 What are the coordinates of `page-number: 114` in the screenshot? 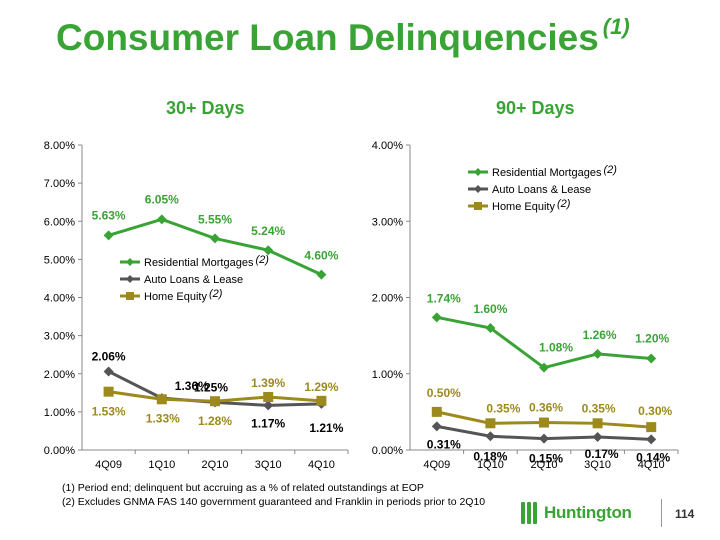 It's located at (685, 514).